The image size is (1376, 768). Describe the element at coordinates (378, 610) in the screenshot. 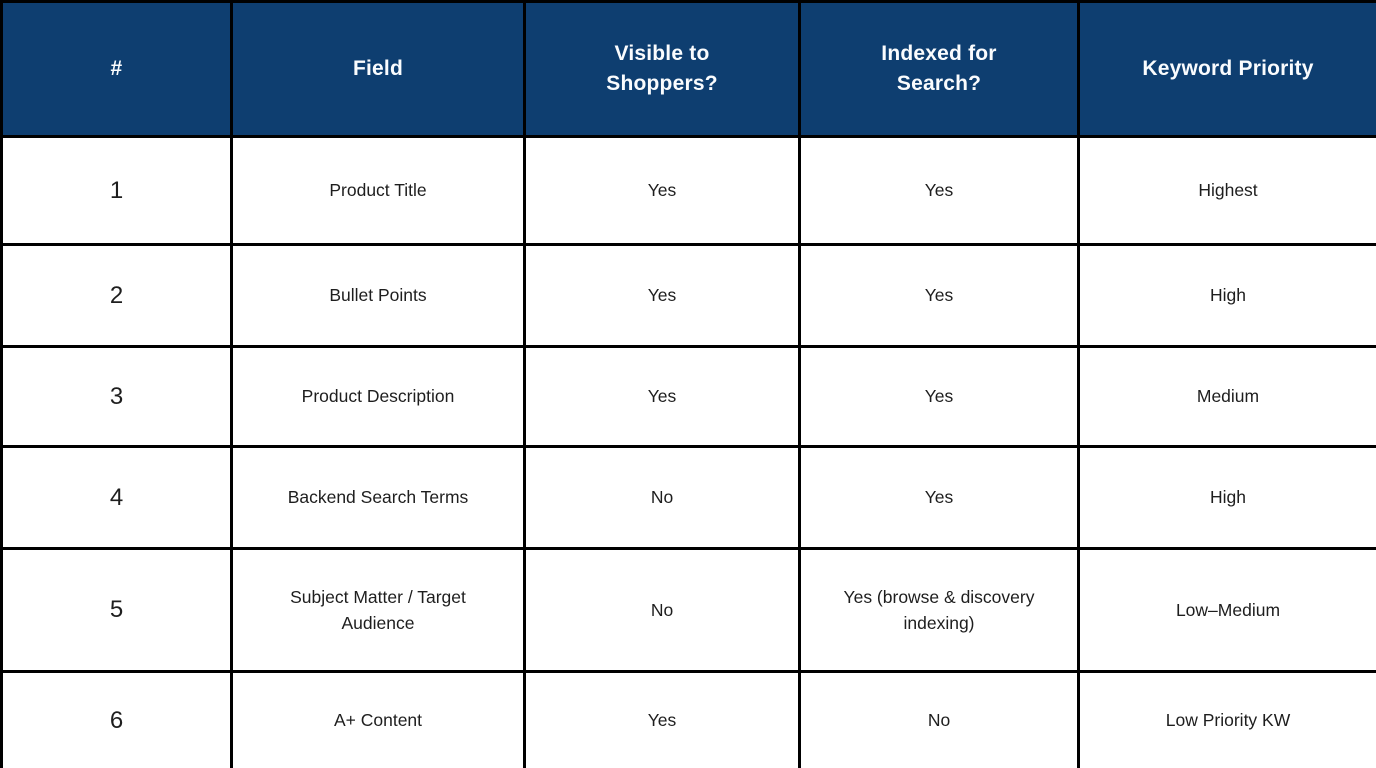

I see `field-cell: Subject Matter / Target Audience` at that location.